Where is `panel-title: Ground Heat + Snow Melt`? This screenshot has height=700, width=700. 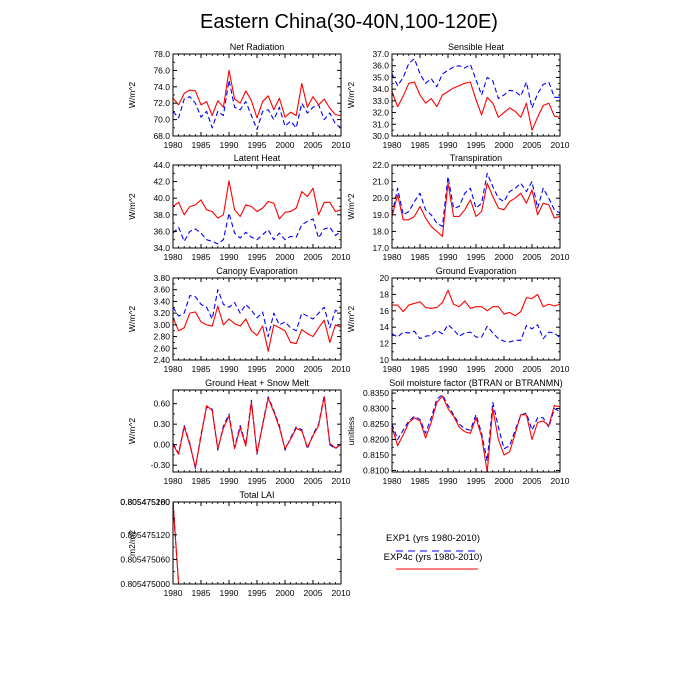 panel-title: Ground Heat + Snow Melt is located at coordinates (257, 383).